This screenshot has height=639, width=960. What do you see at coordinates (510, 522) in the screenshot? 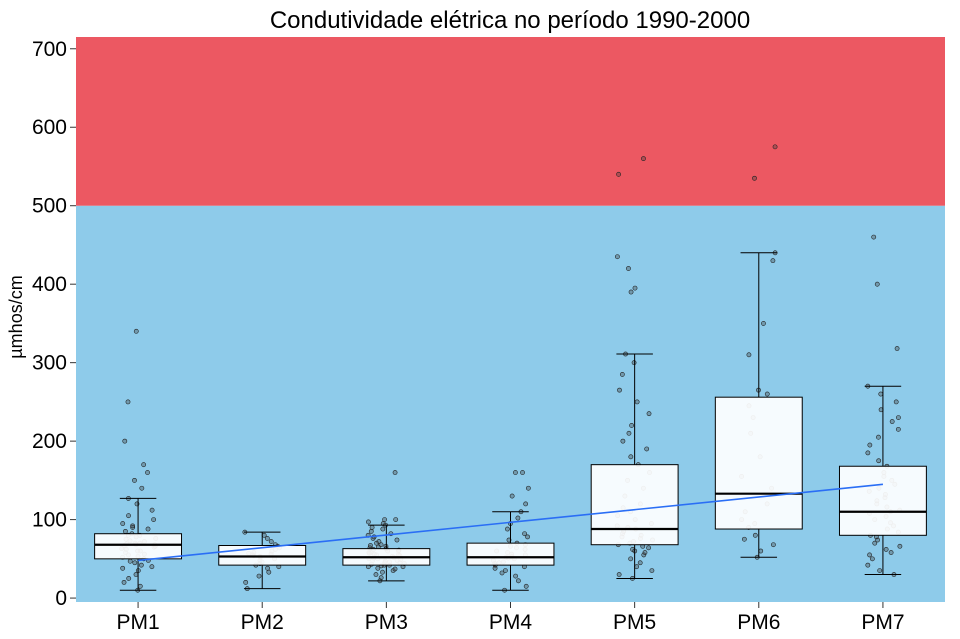
I see `trend-line-group` at bounding box center [510, 522].